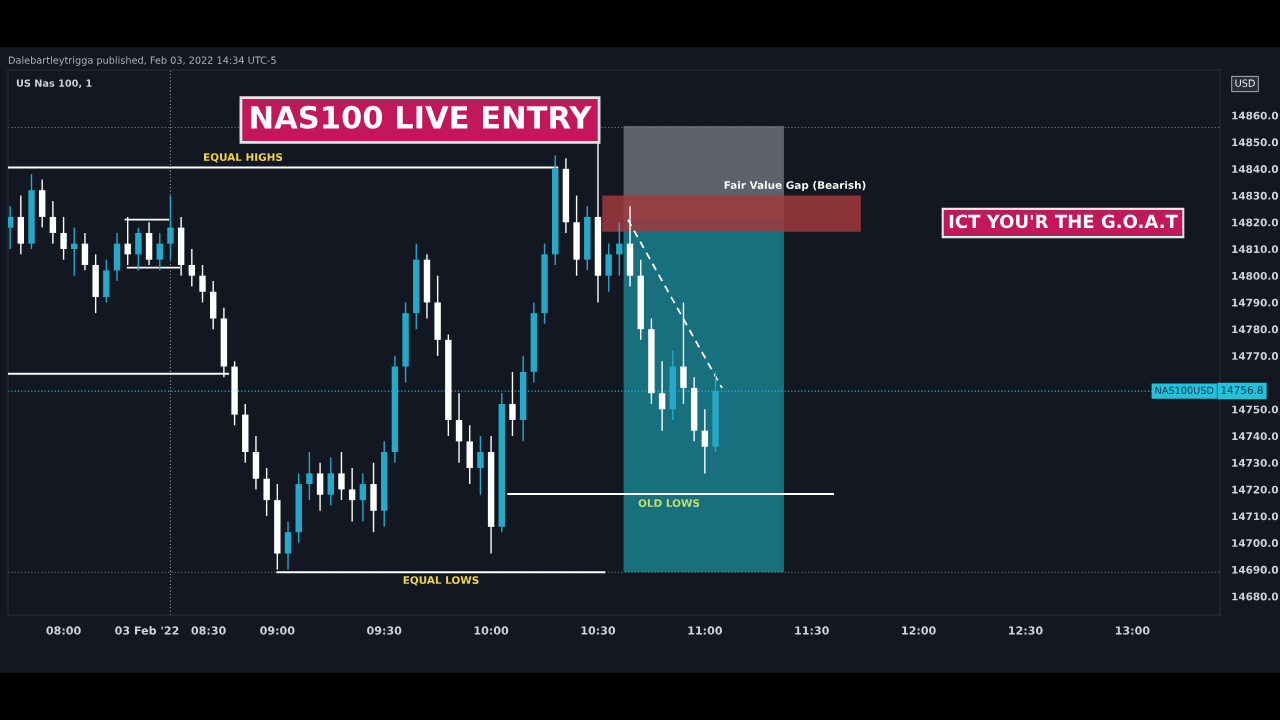 This screenshot has width=1280, height=720. Describe the element at coordinates (1255, 569) in the screenshot. I see `y-tick-label: 14690.0` at that location.